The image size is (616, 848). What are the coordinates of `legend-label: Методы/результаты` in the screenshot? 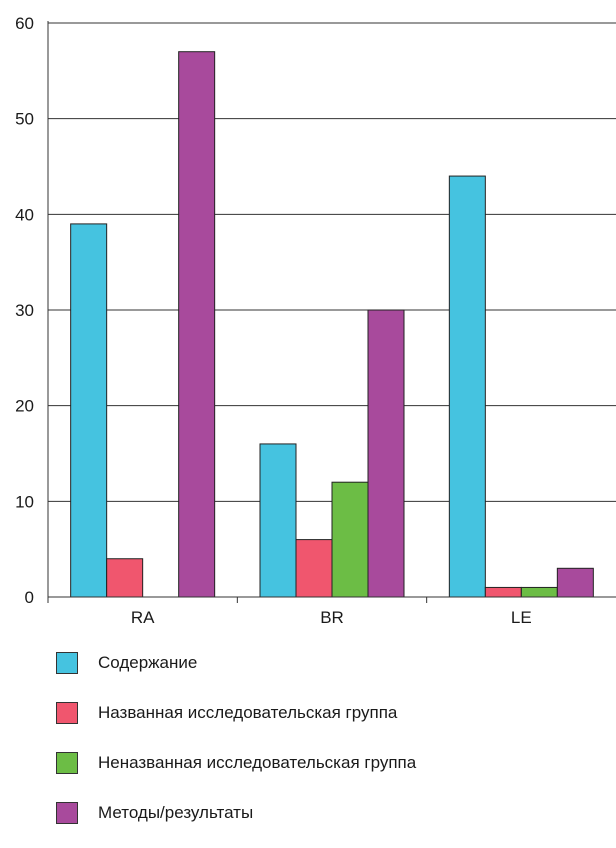 It's located at (176, 812).